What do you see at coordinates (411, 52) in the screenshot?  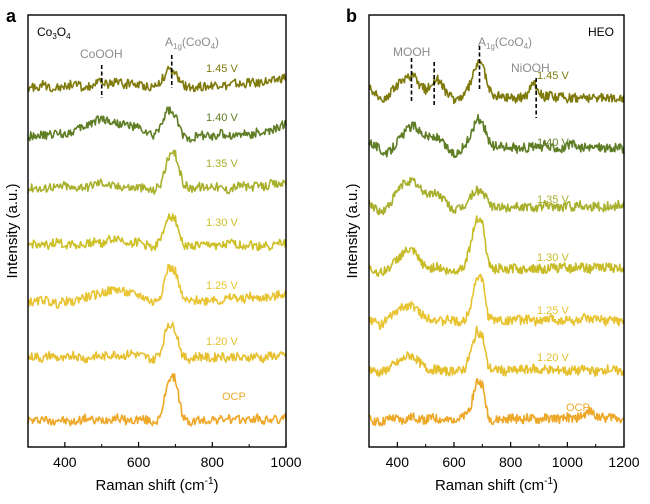 I see `peak-annotation: MOOH` at bounding box center [411, 52].